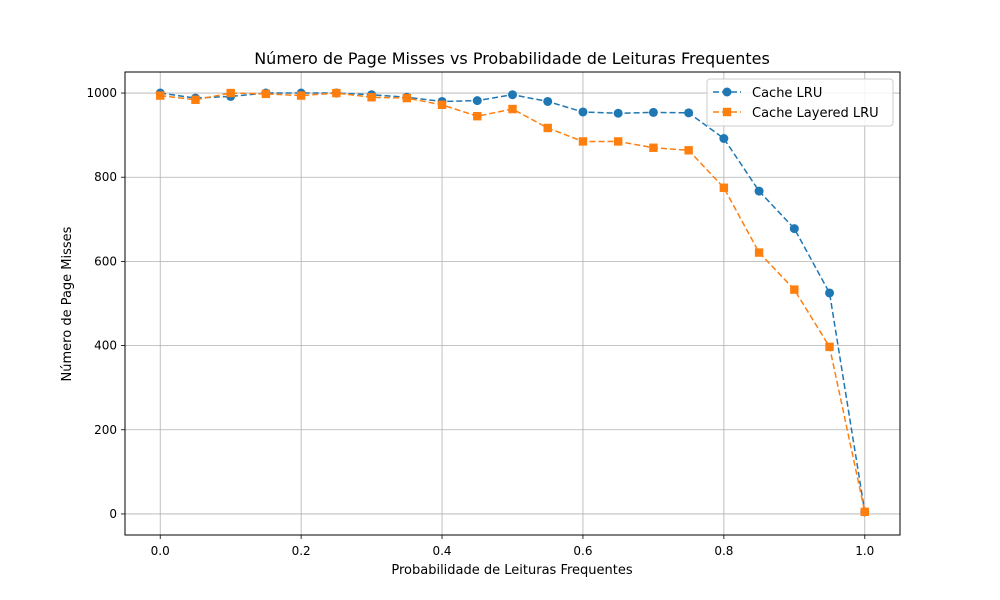 The width and height of the screenshot is (1000, 600). Describe the element at coordinates (512, 570) in the screenshot. I see `x-axis-label: Probabilidade de Leituras Frequentes` at that location.